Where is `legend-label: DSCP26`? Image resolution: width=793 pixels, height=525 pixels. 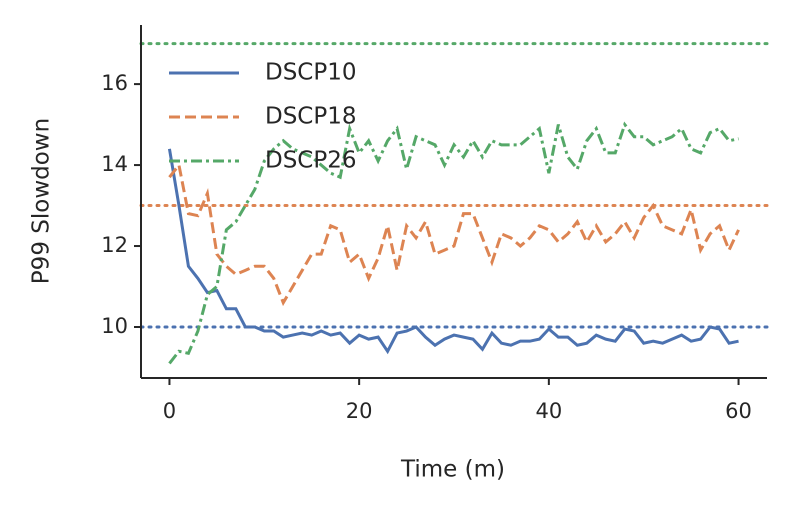
legend-label: DSCP26 is located at coordinates (311, 161).